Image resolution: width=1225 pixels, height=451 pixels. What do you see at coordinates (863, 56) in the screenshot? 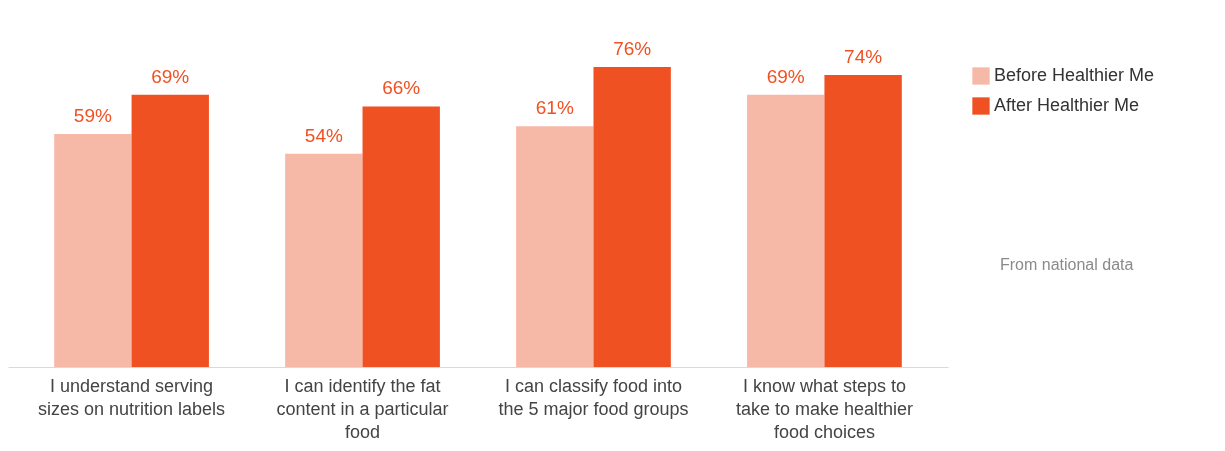
I see `data-label: 74%` at bounding box center [863, 56].